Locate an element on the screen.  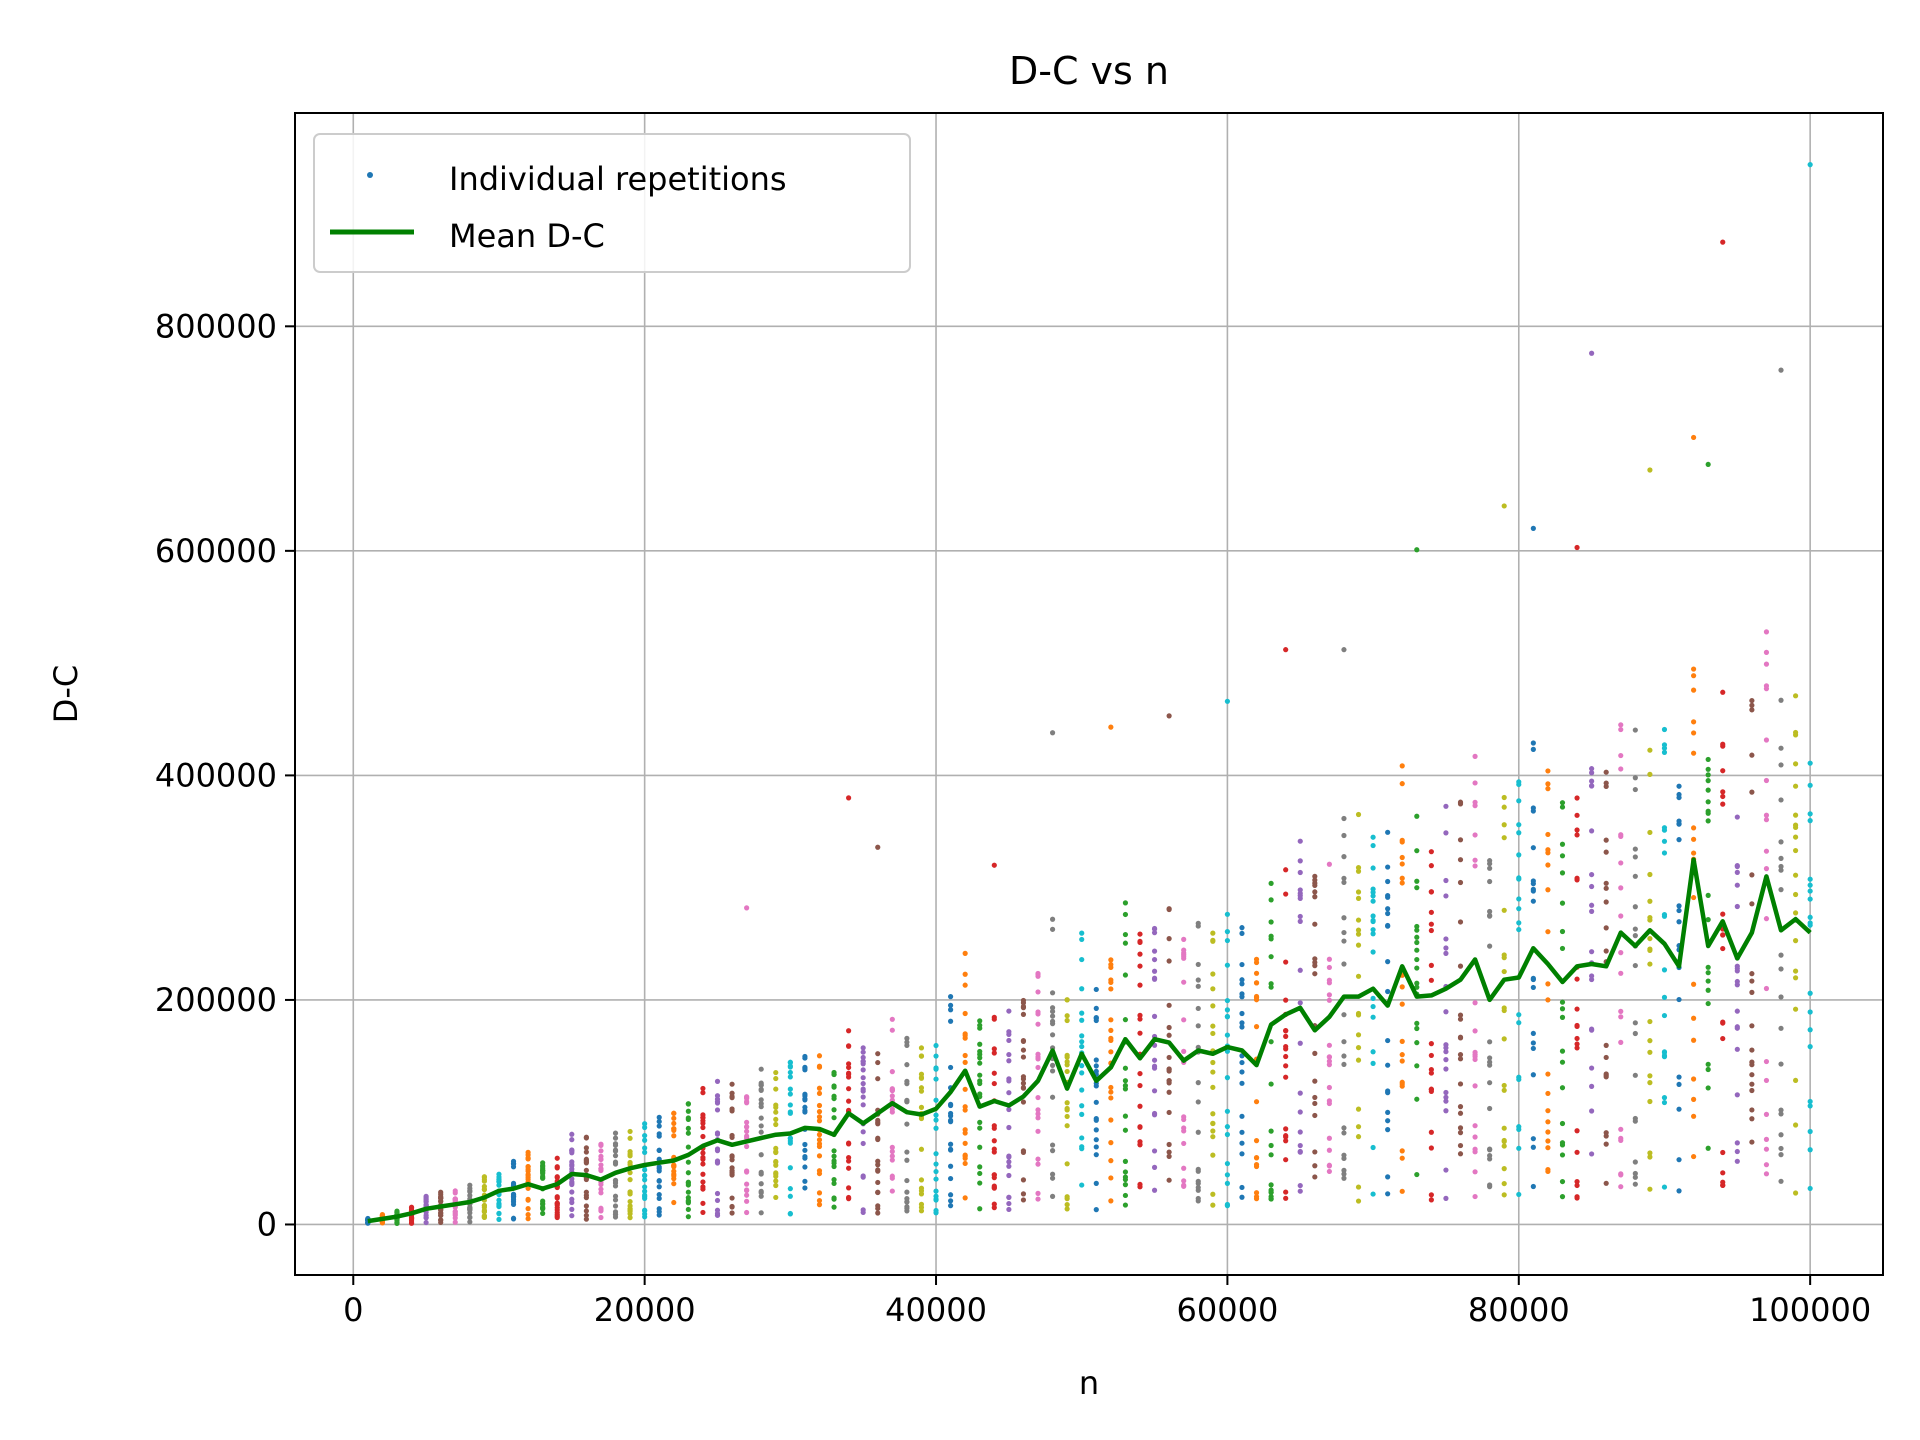
legend-label-individual: Individual repetitions is located at coordinates (618, 179).